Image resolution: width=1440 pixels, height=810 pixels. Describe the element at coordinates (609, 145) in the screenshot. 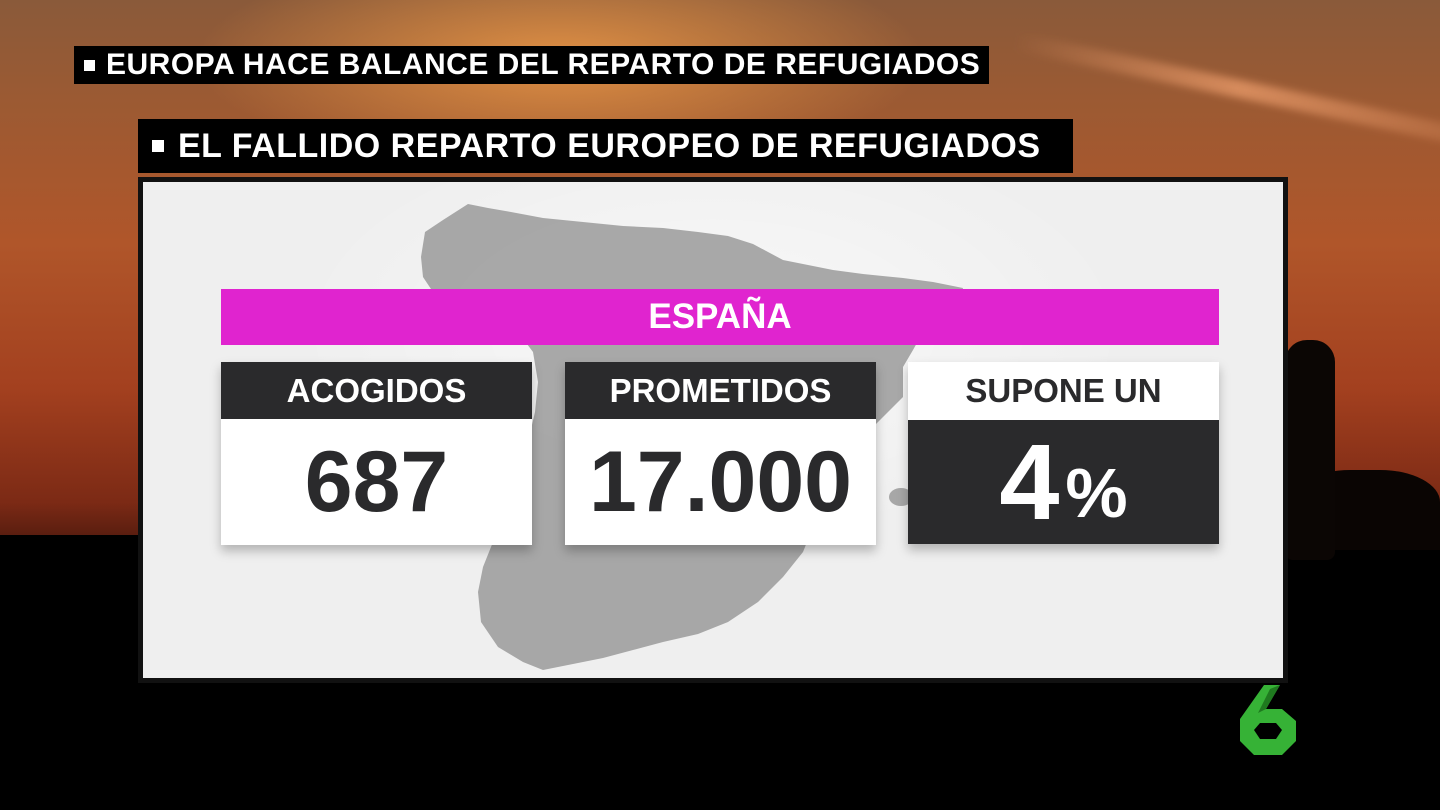

I see `subheadline-text: EL FALLIDO REPARTO EUROPEO DE REFUGIADOS` at that location.